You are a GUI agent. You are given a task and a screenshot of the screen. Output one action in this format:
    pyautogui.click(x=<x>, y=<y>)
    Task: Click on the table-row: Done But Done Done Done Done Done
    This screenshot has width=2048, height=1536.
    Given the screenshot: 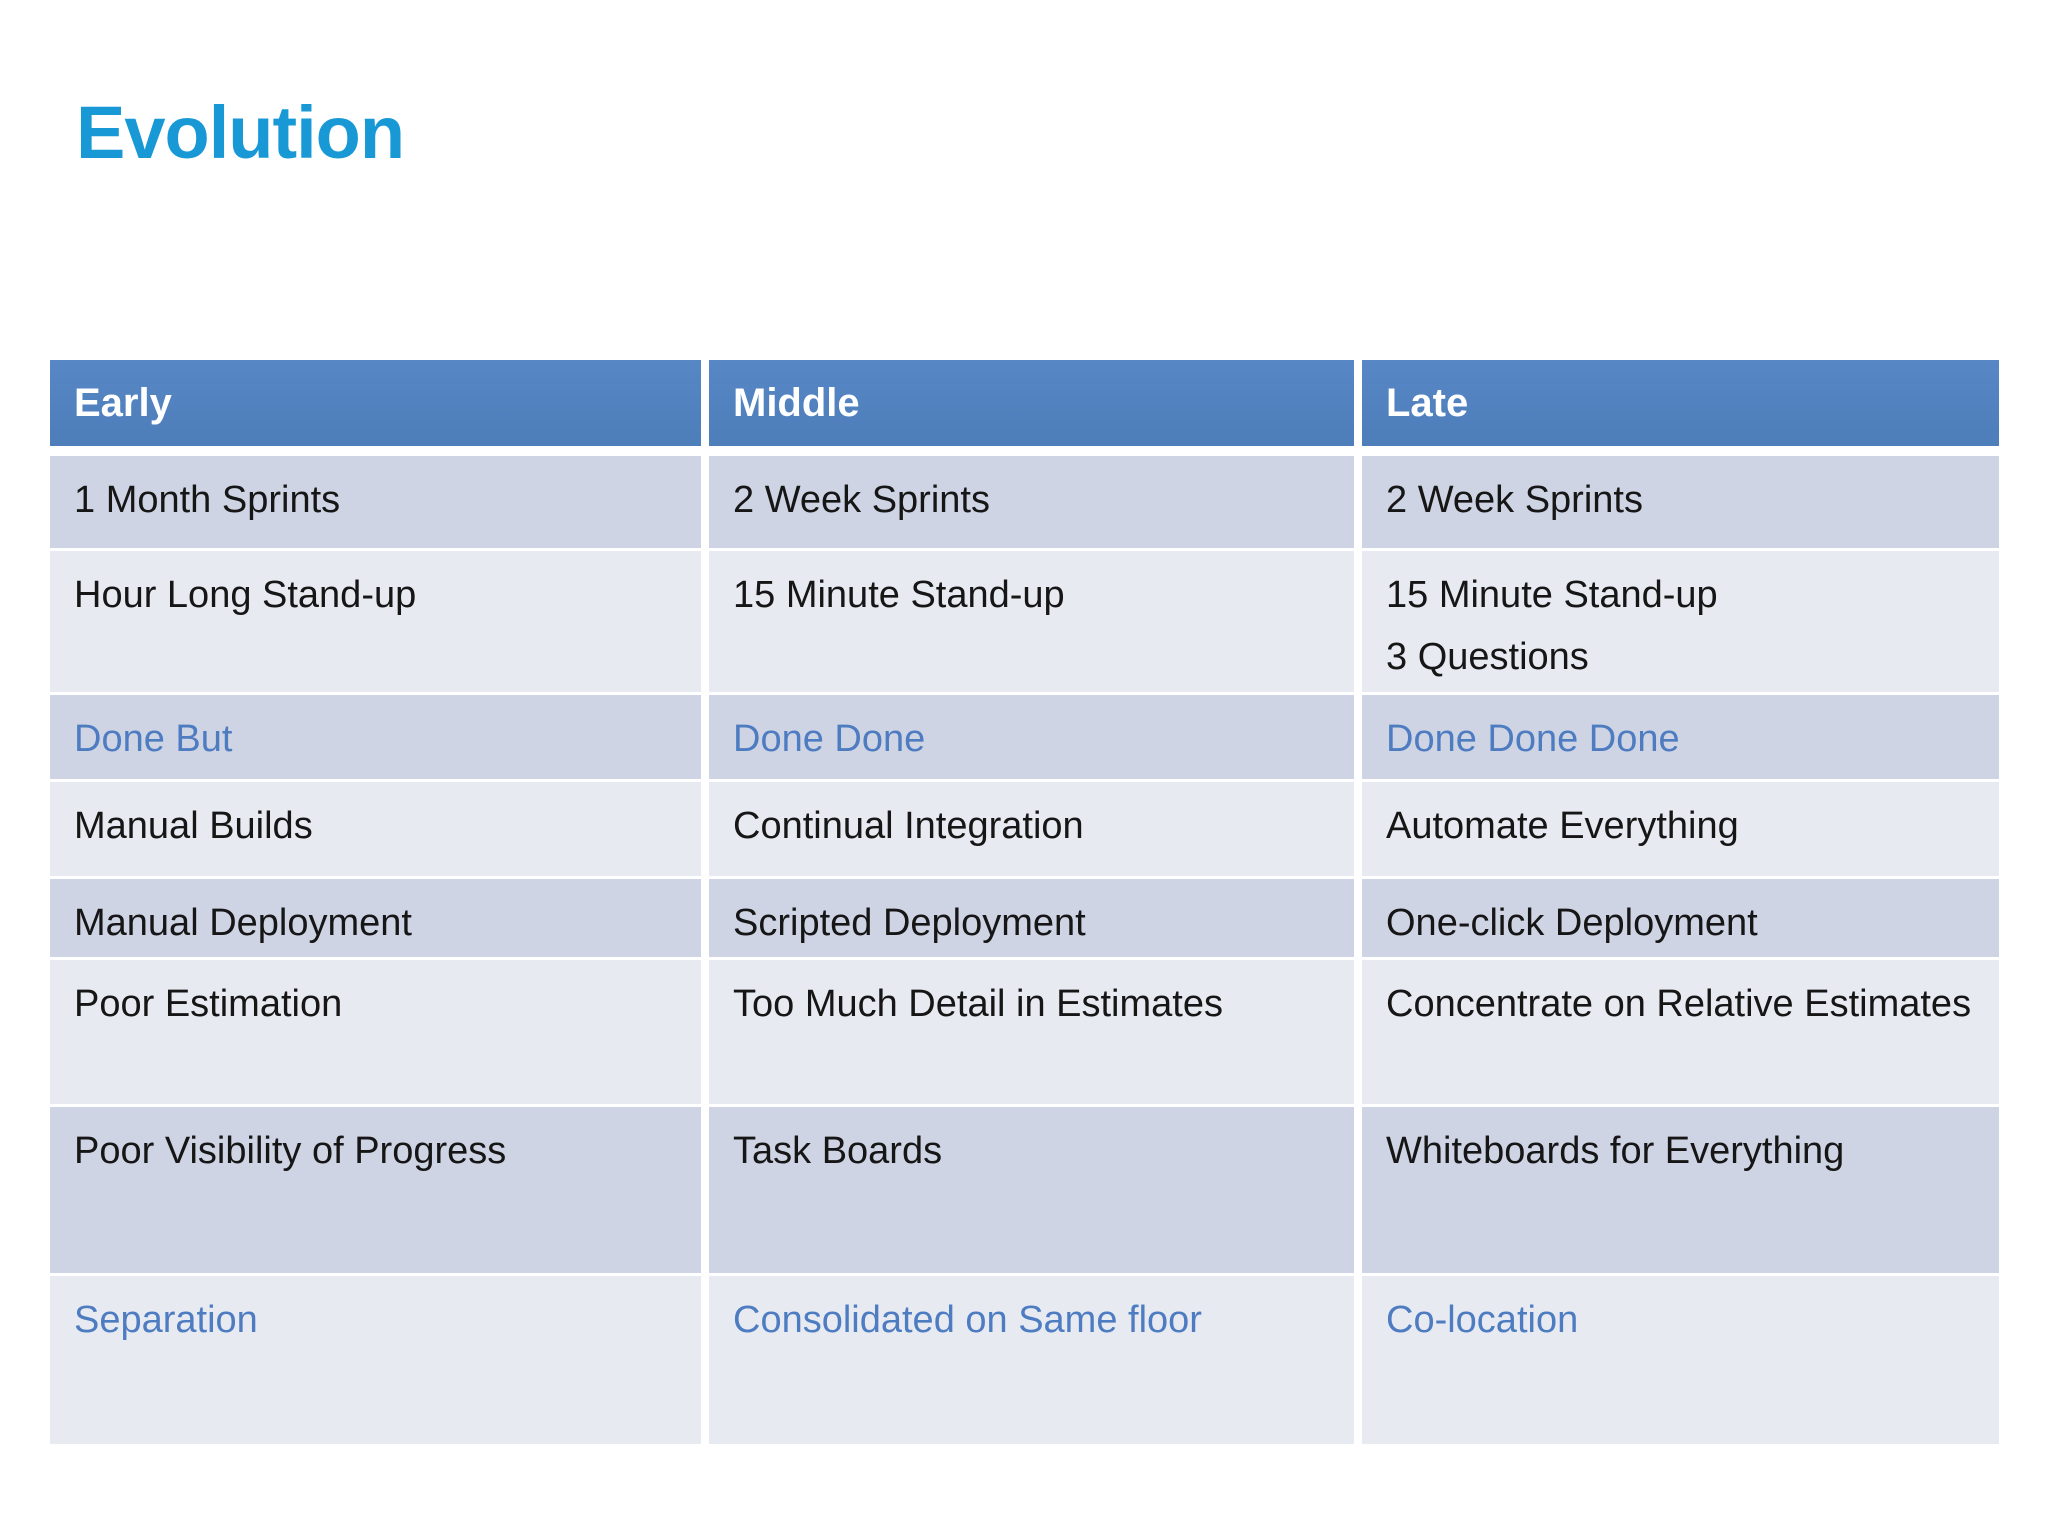 What is the action you would take?
    pyautogui.click(x=1024, y=737)
    